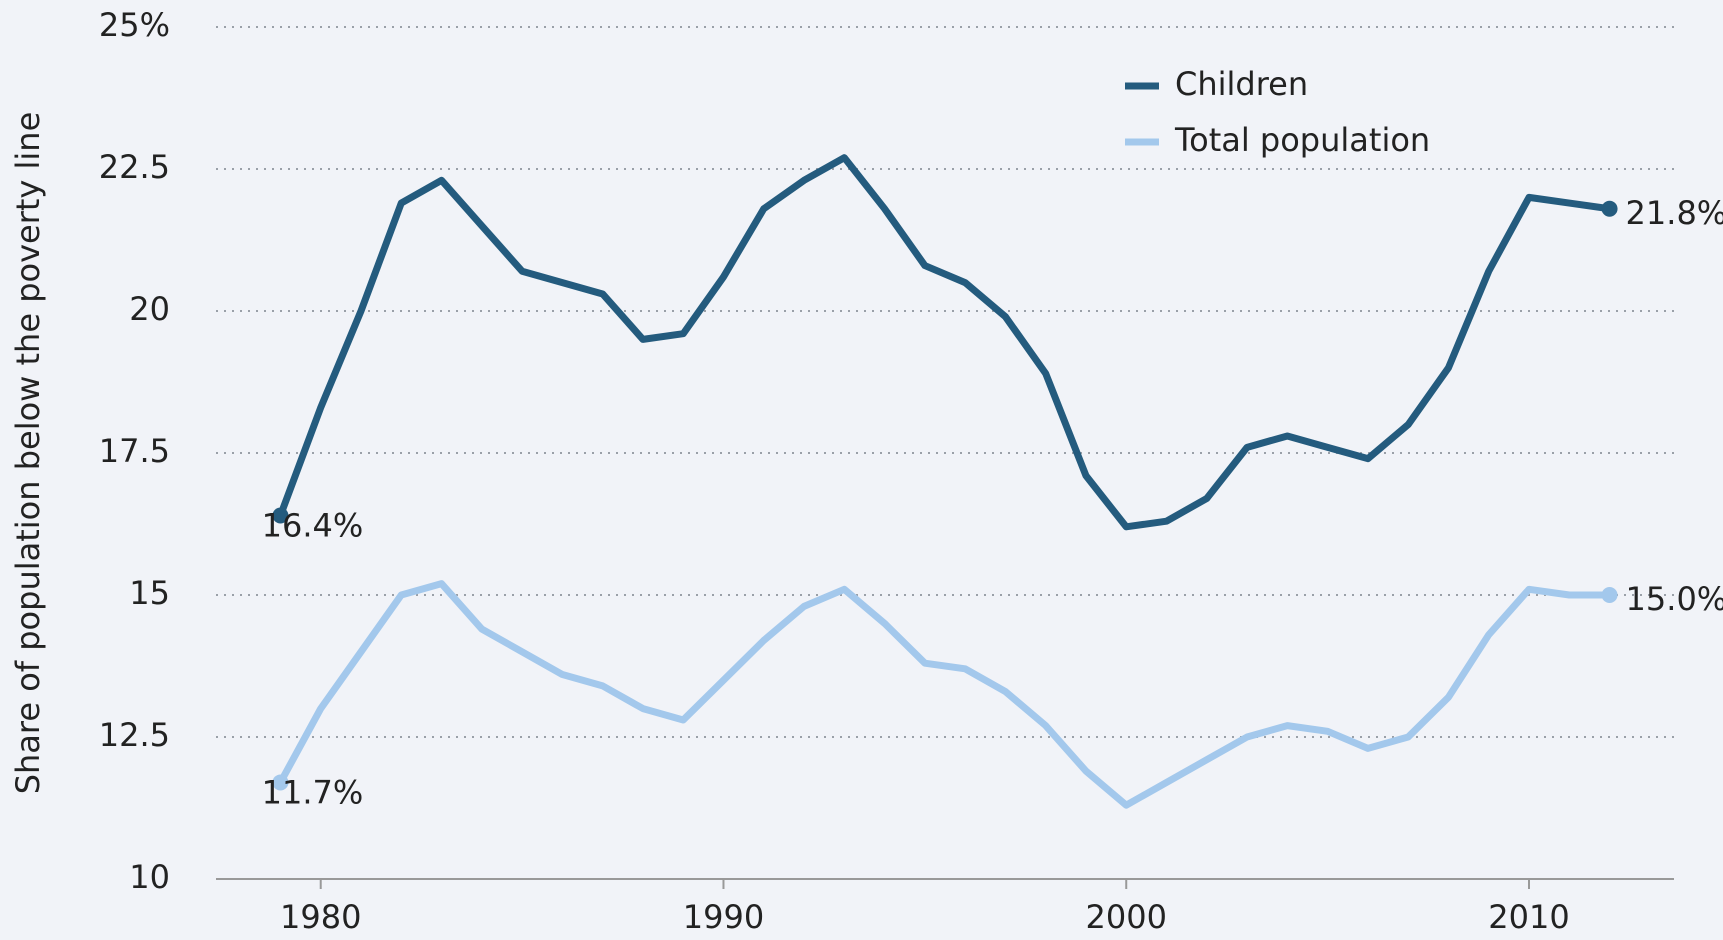  Describe the element at coordinates (723, 917) in the screenshot. I see `x-tick-label: 1990` at that location.